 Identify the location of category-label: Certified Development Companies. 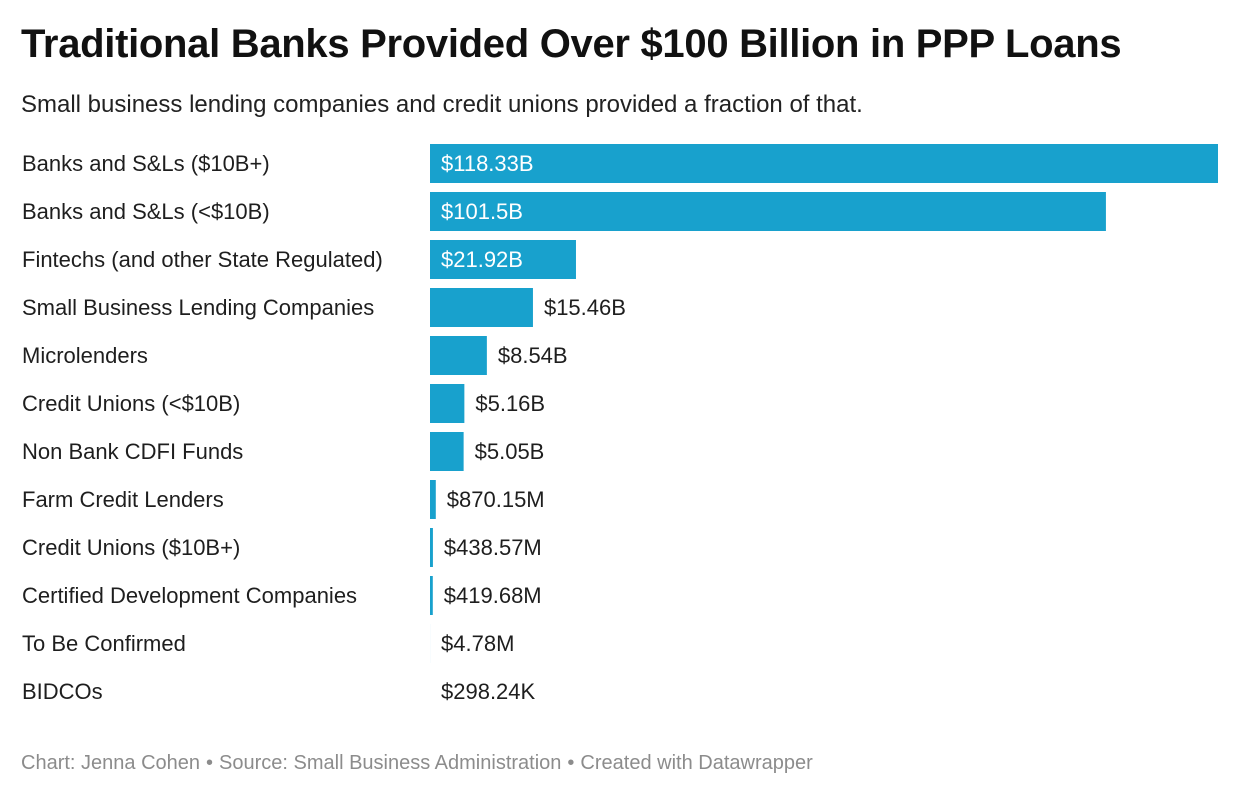
(189, 595).